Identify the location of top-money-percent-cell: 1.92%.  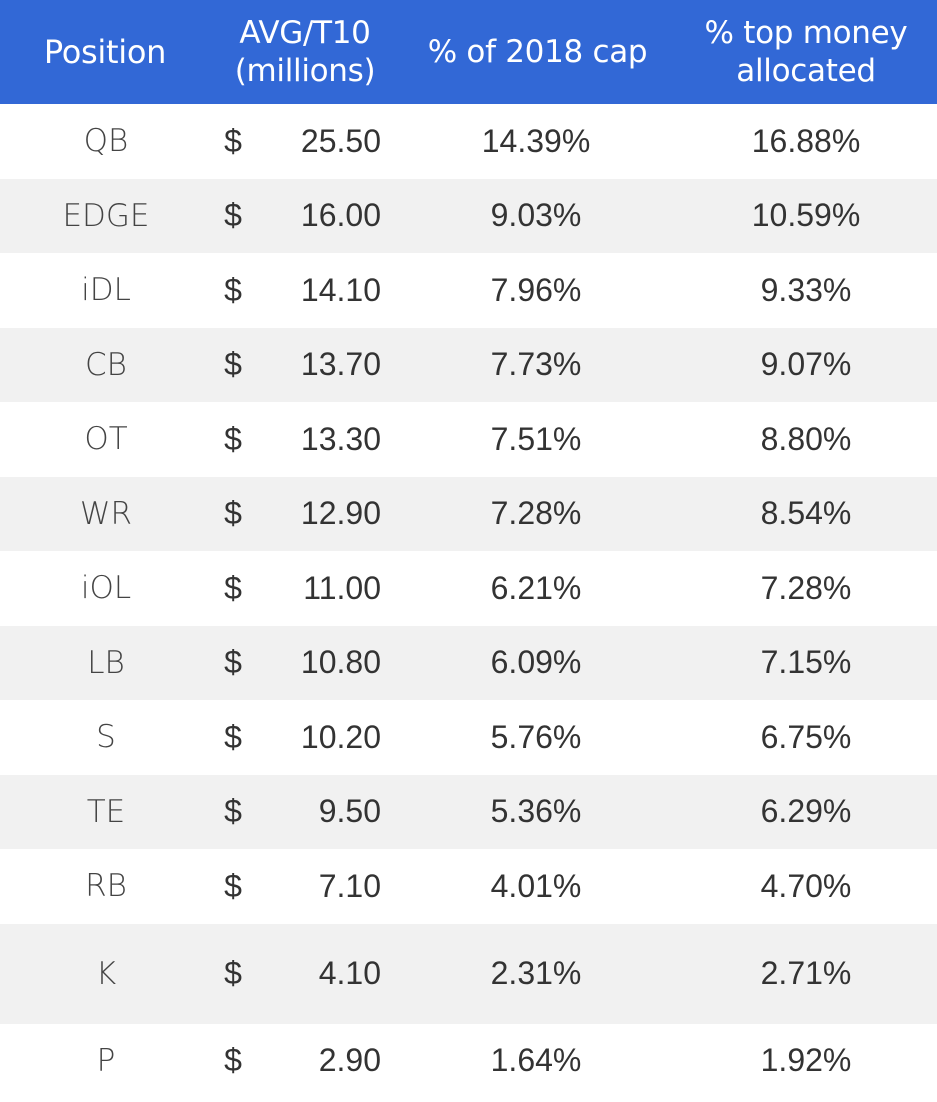
(806, 1060).